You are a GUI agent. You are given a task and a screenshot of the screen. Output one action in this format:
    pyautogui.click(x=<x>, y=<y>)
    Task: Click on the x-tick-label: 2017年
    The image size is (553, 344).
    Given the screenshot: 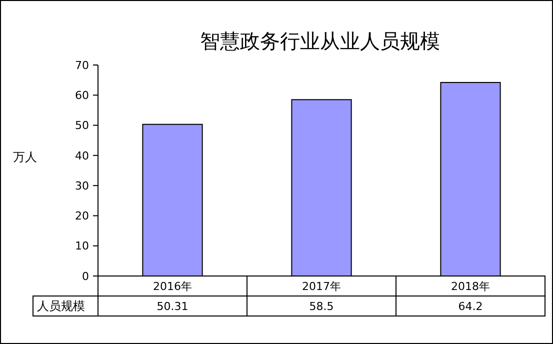 What is the action you would take?
    pyautogui.click(x=321, y=286)
    